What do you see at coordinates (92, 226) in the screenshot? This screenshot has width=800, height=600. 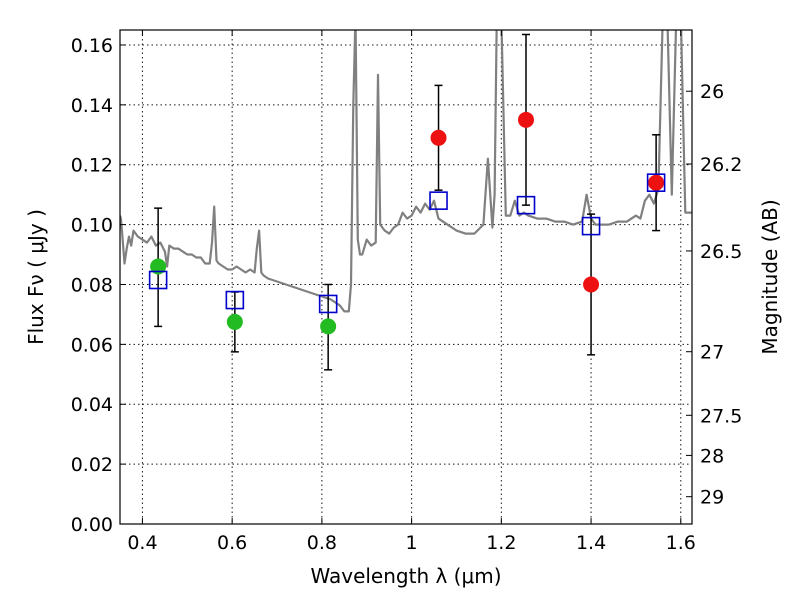 I see `y-tick-label: 0.10` at bounding box center [92, 226].